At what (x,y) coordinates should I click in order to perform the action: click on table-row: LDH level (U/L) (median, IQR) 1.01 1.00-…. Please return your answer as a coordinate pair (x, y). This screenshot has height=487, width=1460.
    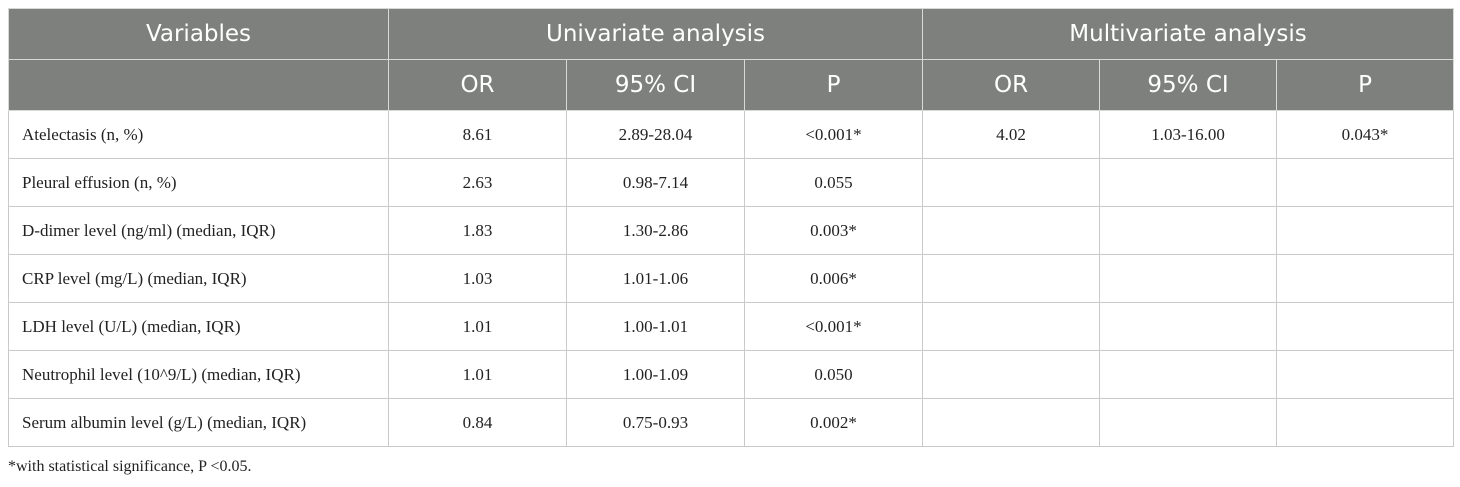
    Looking at the image, I should click on (731, 326).